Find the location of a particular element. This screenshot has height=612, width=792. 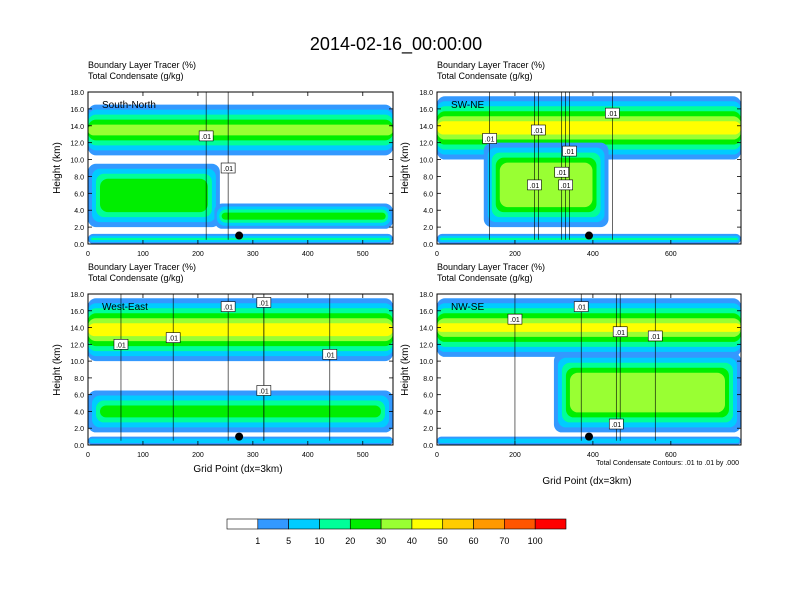

colorbar-label: 50 is located at coordinates (443, 541).